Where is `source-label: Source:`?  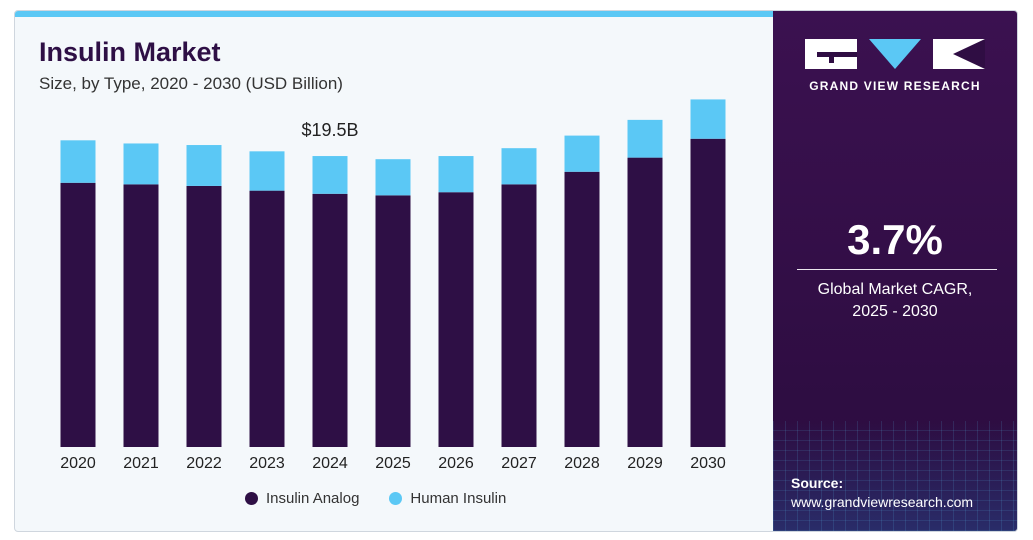
source-label: Source: is located at coordinates (817, 483).